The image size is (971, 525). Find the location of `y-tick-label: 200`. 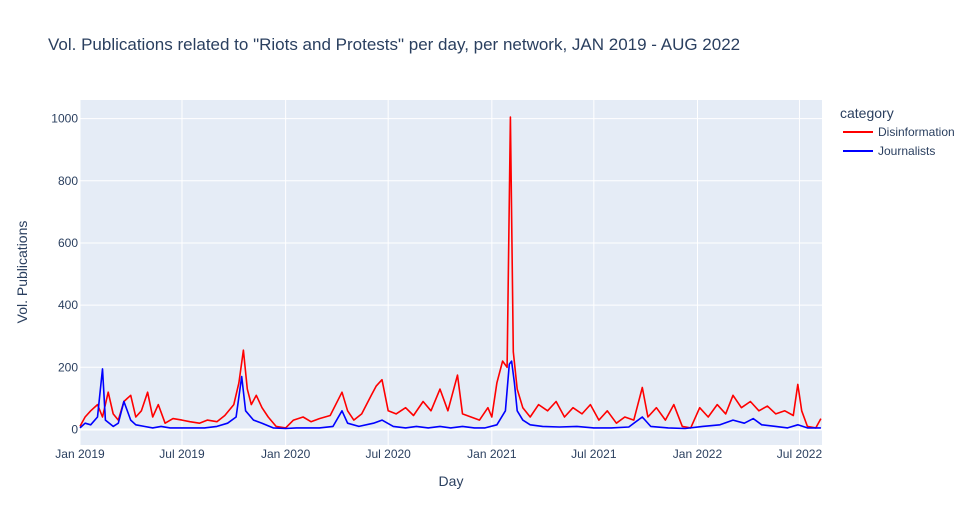

y-tick-label: 200 is located at coordinates (68, 367).